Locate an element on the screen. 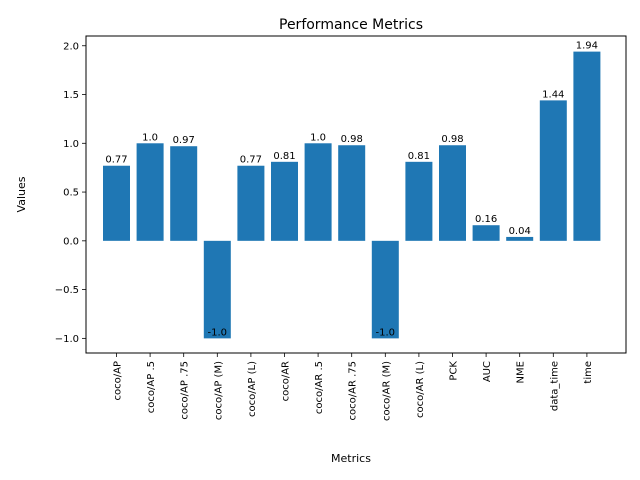 Image resolution: width=640 pixels, height=480 pixels. y-tick-label: 1.5 is located at coordinates (71, 95).